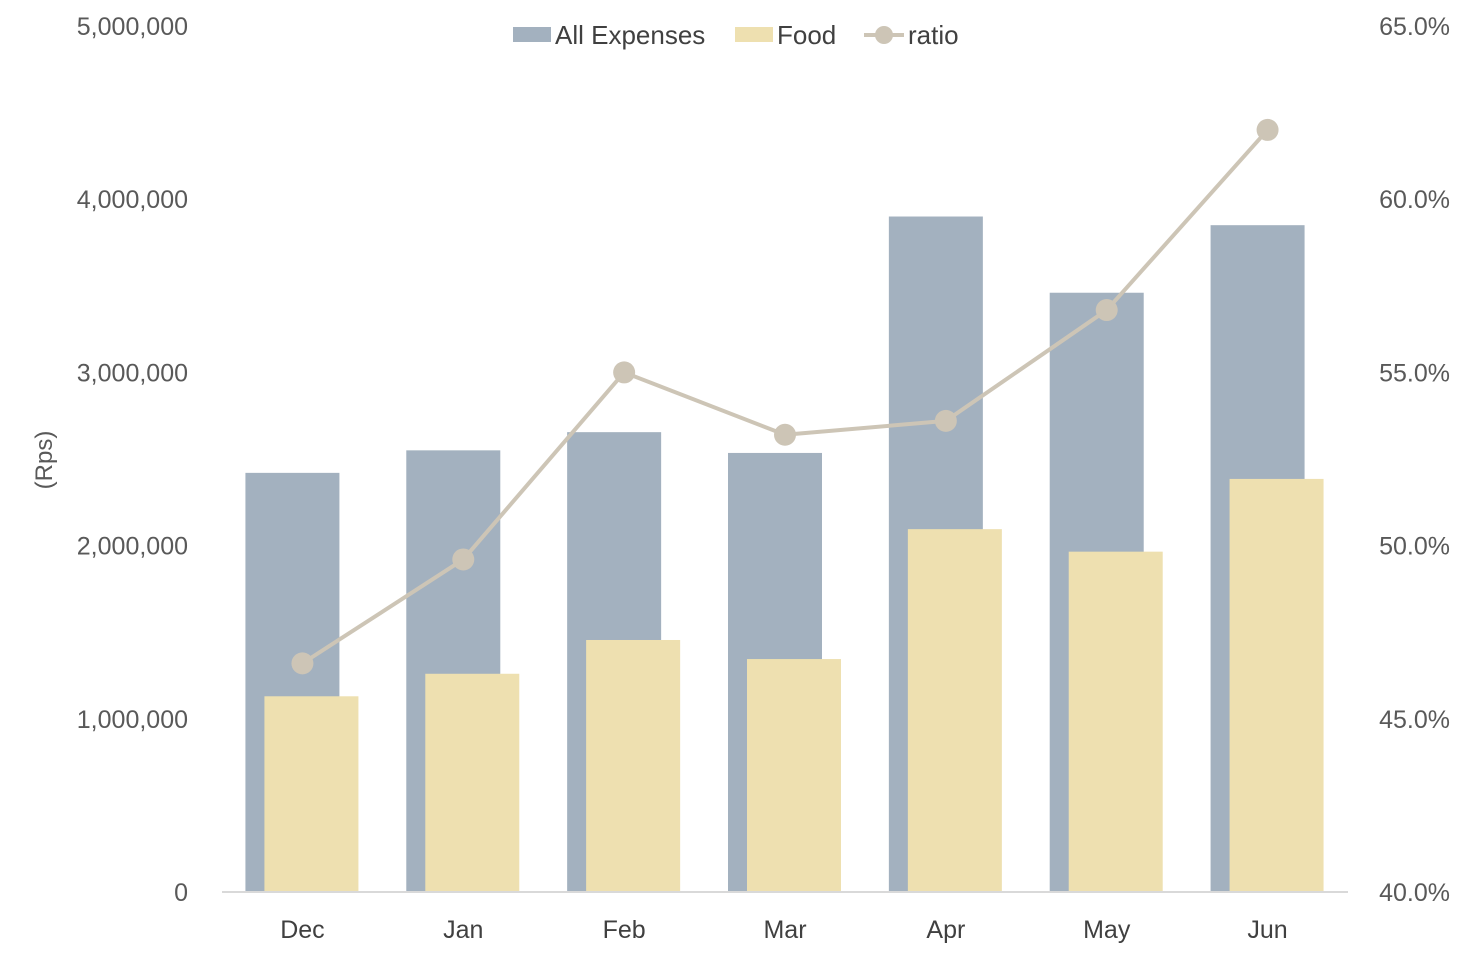 The width and height of the screenshot is (1466, 958). Describe the element at coordinates (302, 930) in the screenshot. I see `x-tick-label: Dec` at that location.